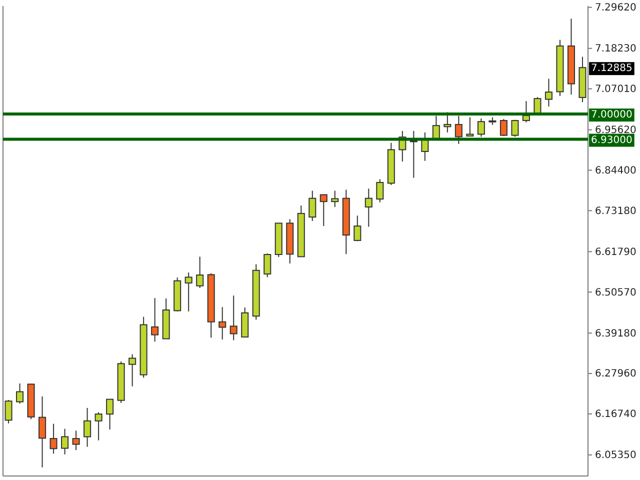 This screenshot has width=640, height=480. I want to click on y-tick-label: 7.18230, so click(615, 49).